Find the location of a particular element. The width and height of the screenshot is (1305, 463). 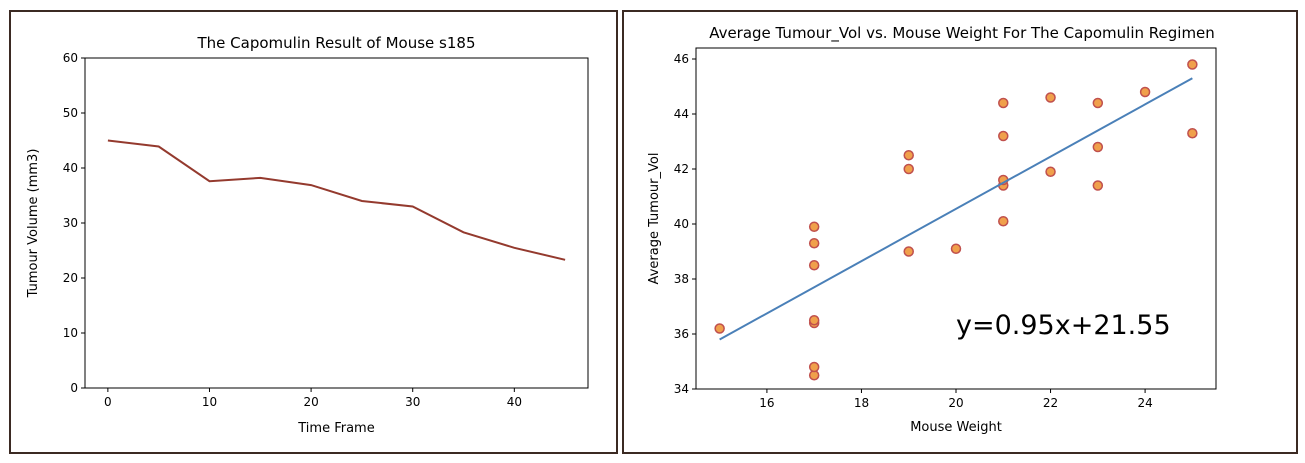

x-tick-label: 22 is located at coordinates (1050, 403).